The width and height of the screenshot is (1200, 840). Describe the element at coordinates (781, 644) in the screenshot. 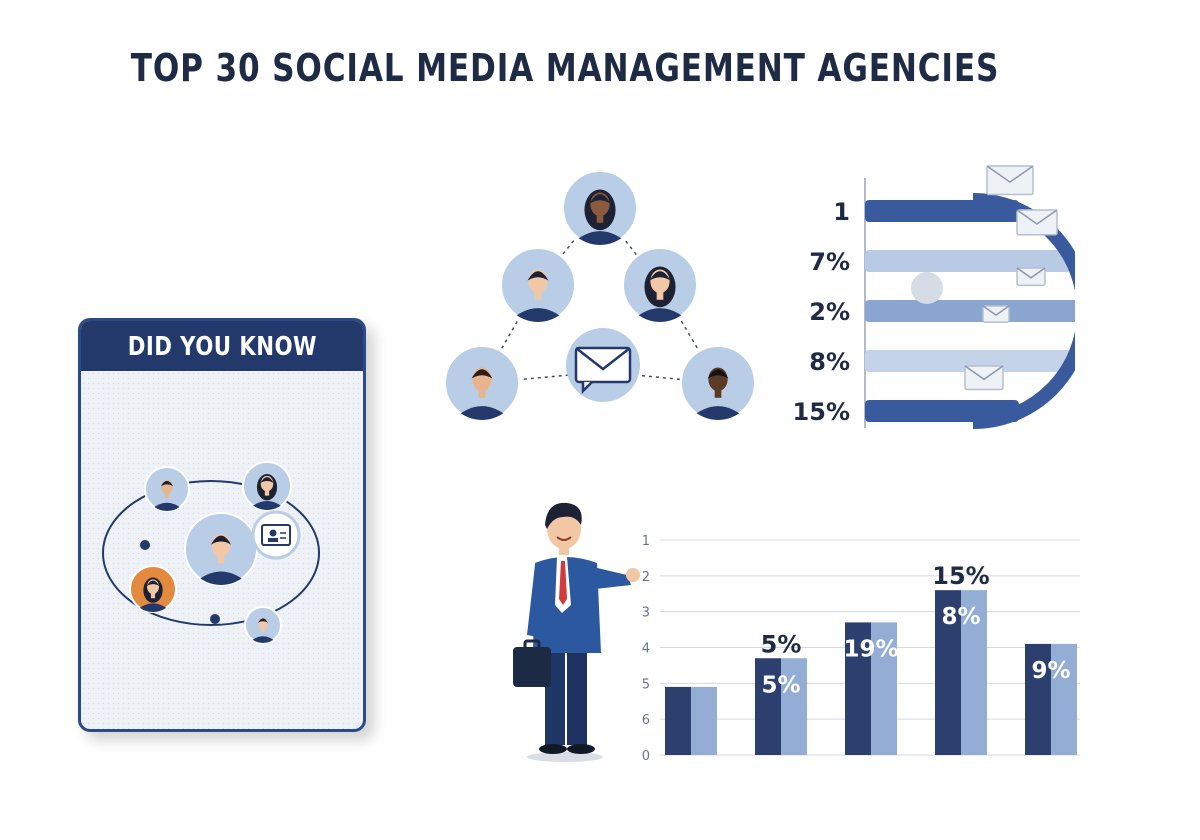

I see `data-label-top: 5%` at that location.